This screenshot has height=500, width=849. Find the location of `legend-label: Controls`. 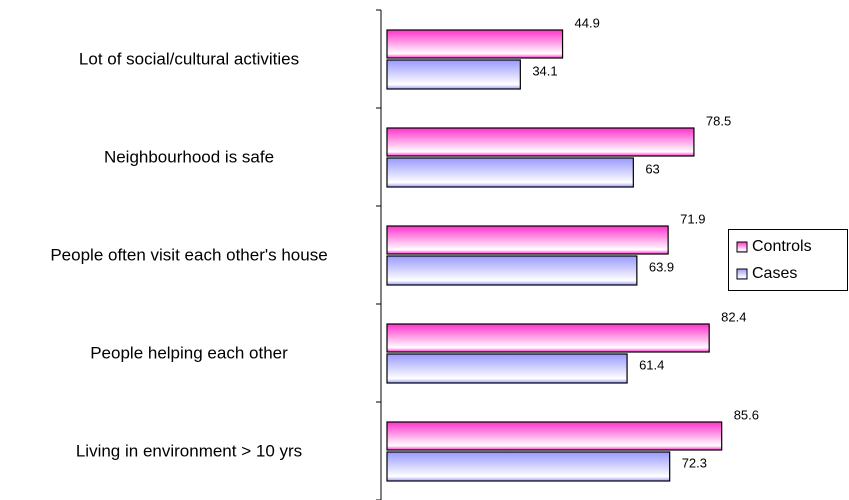

legend-label: Controls is located at coordinates (782, 246).